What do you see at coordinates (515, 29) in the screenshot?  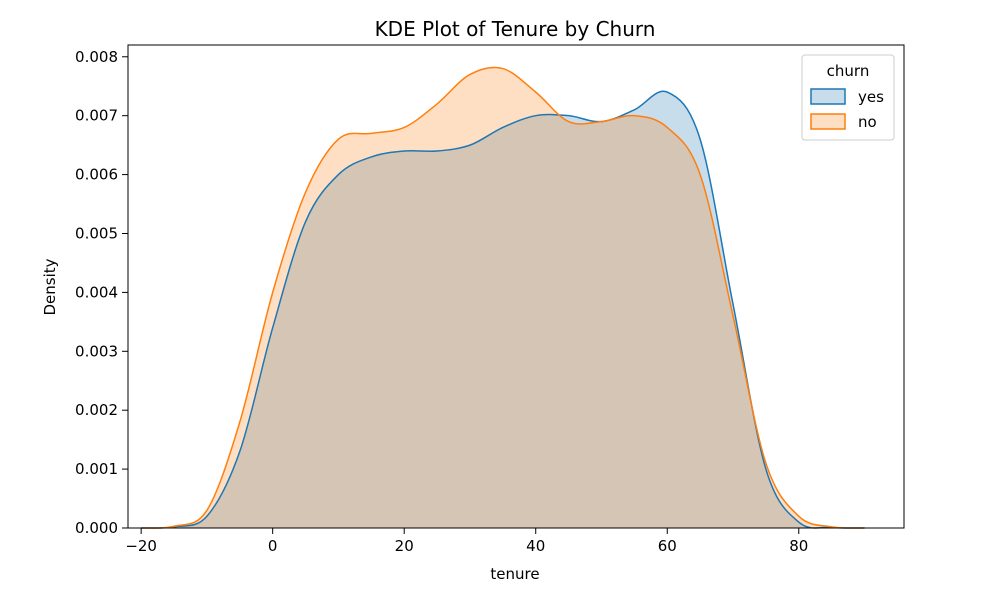 I see `chart-title: KDE Plot of Tenure by Churn` at bounding box center [515, 29].